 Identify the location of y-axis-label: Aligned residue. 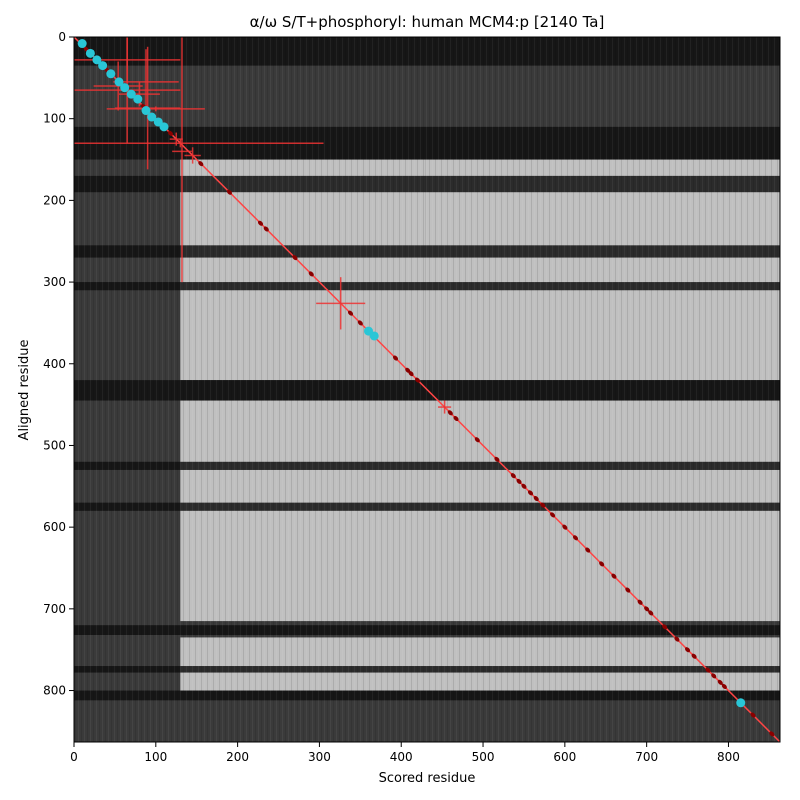
(24, 390).